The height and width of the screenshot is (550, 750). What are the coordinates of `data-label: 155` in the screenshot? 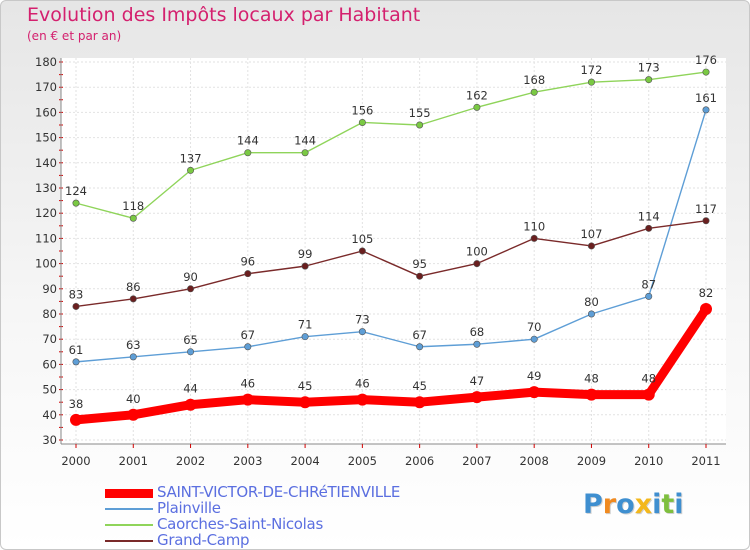 It's located at (420, 113).